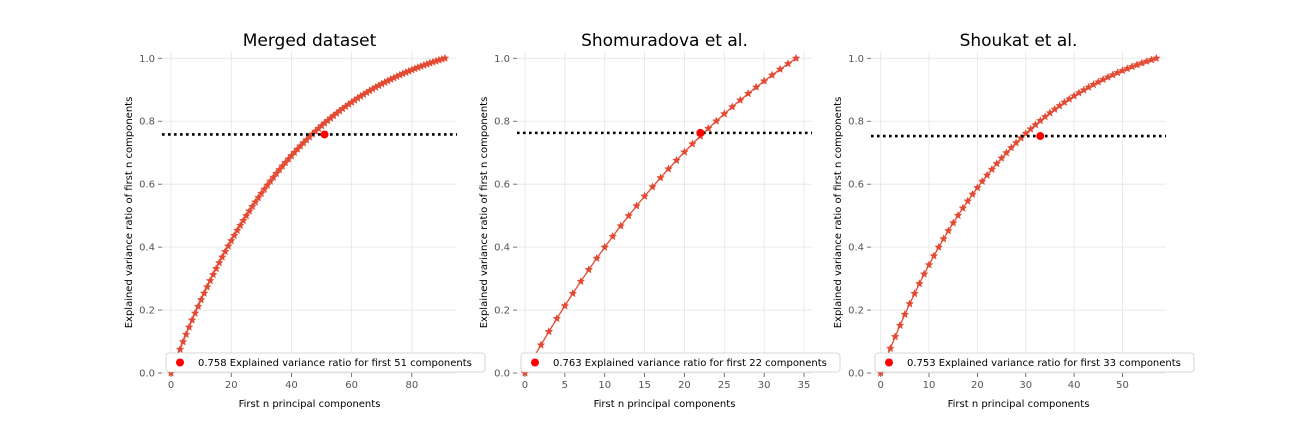 The image size is (1296, 432). I want to click on legend-box, so click(1034, 362).